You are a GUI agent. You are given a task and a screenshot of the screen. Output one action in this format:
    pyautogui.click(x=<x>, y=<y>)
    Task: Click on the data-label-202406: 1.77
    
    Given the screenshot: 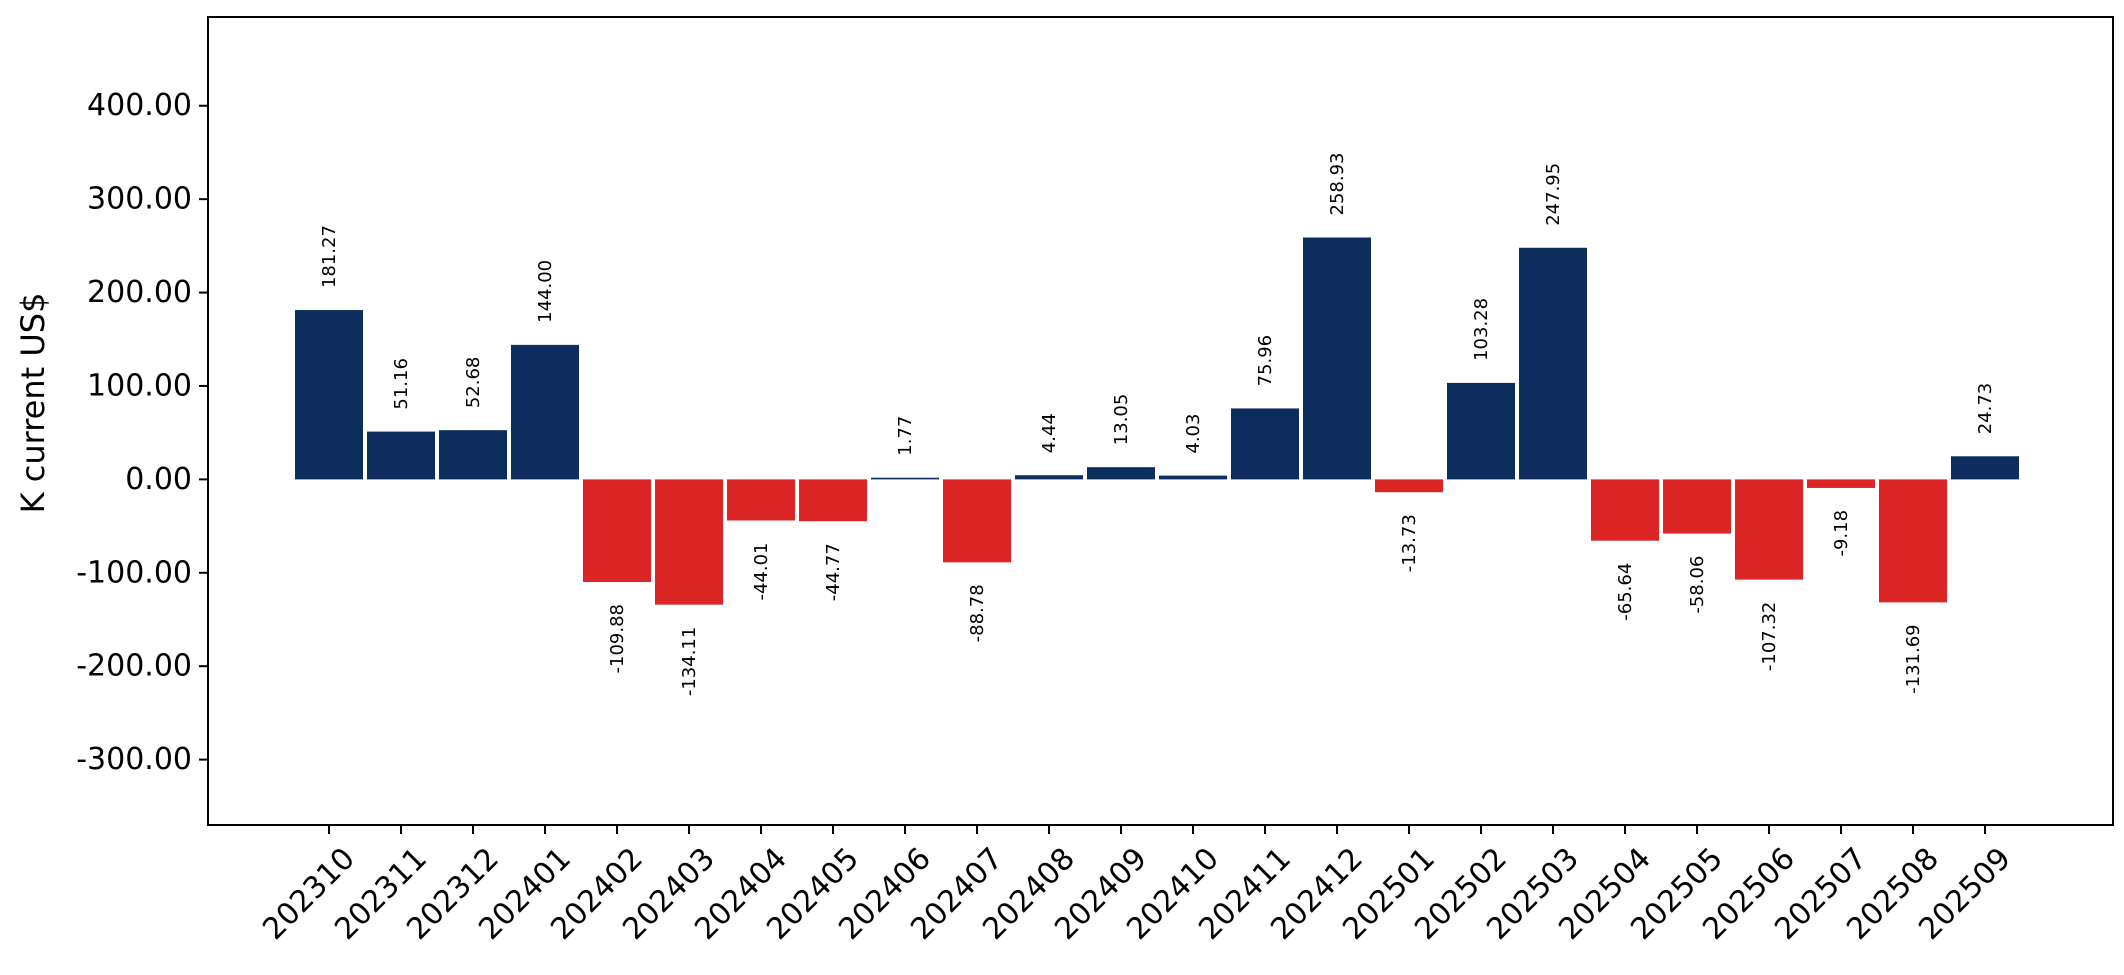 What is the action you would take?
    pyautogui.click(x=905, y=436)
    